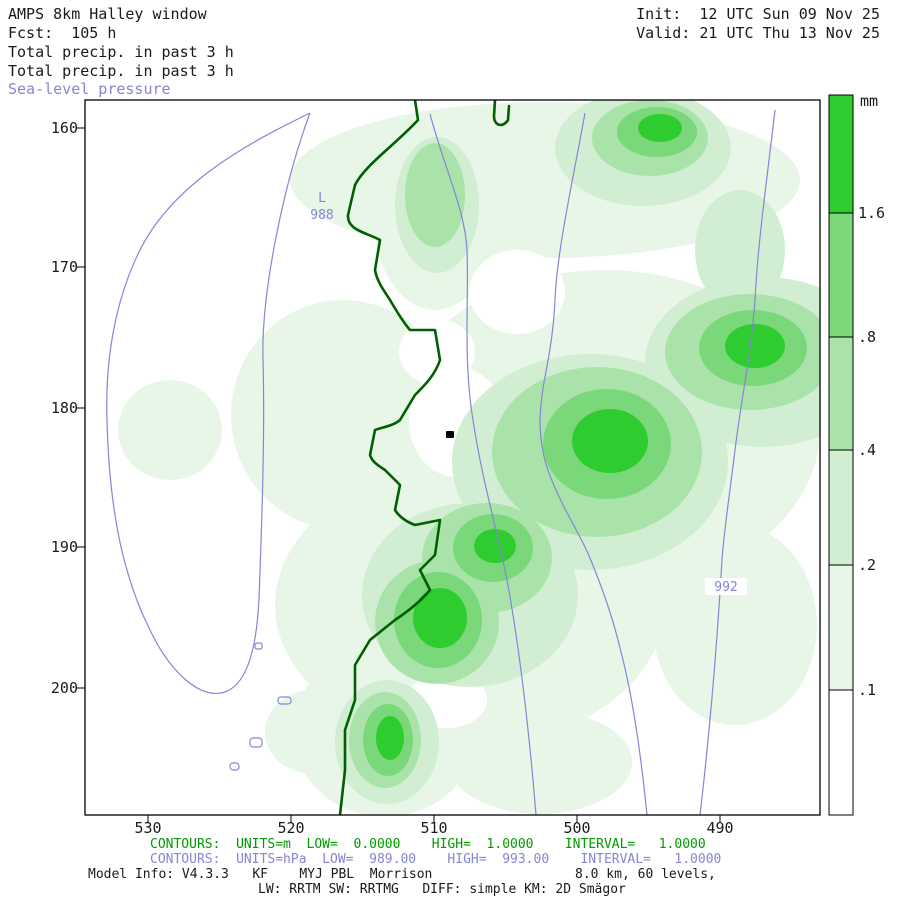 The image size is (900, 900). Describe the element at coordinates (867, 690) in the screenshot. I see `colorbar-tick-label: .1` at that location.